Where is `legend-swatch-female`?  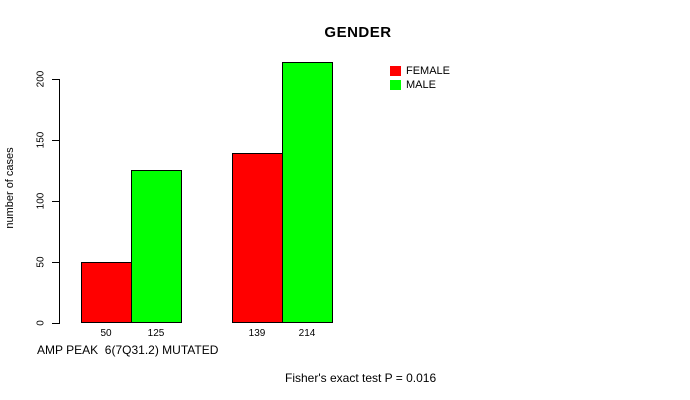
legend-swatch-female is located at coordinates (395, 71).